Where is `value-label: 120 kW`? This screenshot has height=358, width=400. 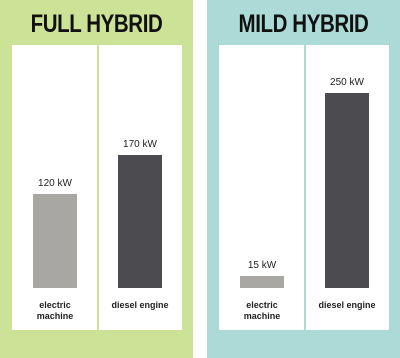 value-label: 120 kW is located at coordinates (55, 184).